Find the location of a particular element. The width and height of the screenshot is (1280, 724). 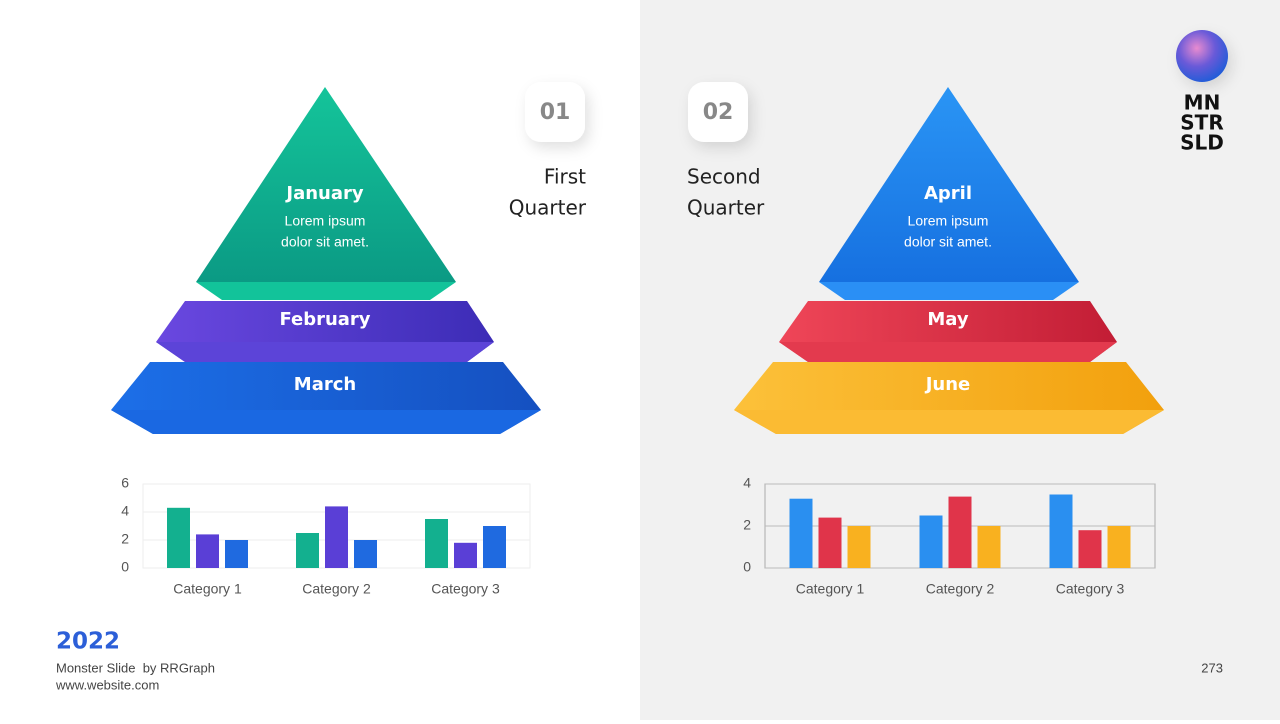

badge-number: 02 is located at coordinates (718, 112).